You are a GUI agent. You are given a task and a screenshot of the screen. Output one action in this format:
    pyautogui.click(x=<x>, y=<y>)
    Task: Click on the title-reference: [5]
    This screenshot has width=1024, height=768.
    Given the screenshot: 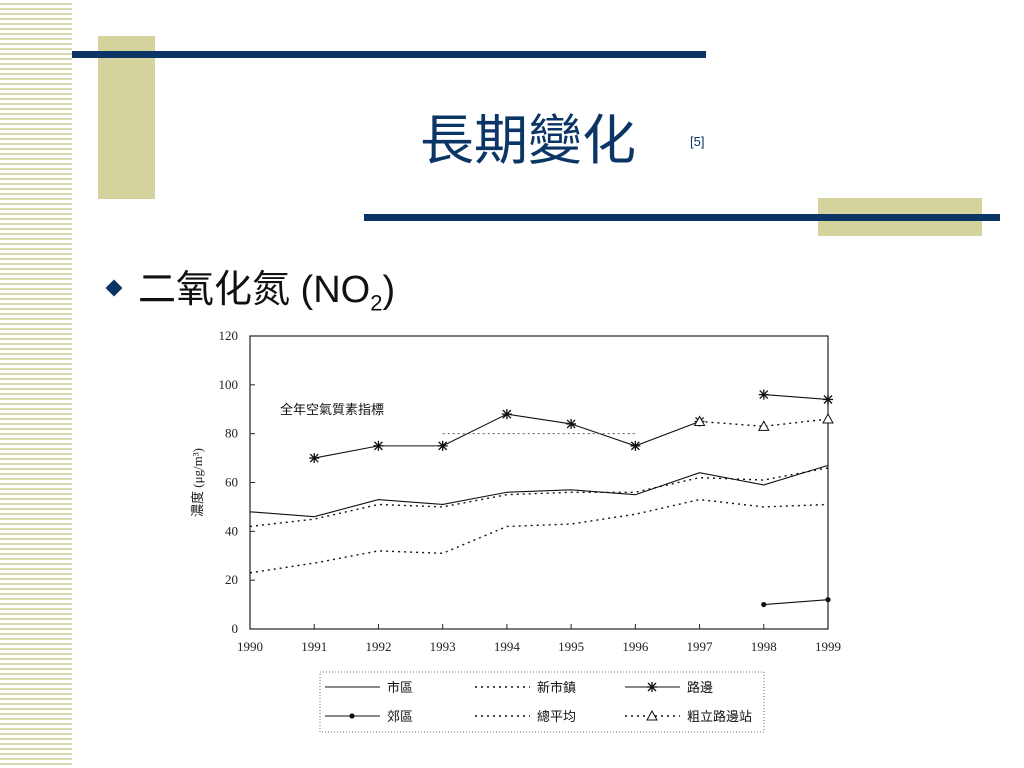 What is the action you would take?
    pyautogui.click(x=697, y=141)
    